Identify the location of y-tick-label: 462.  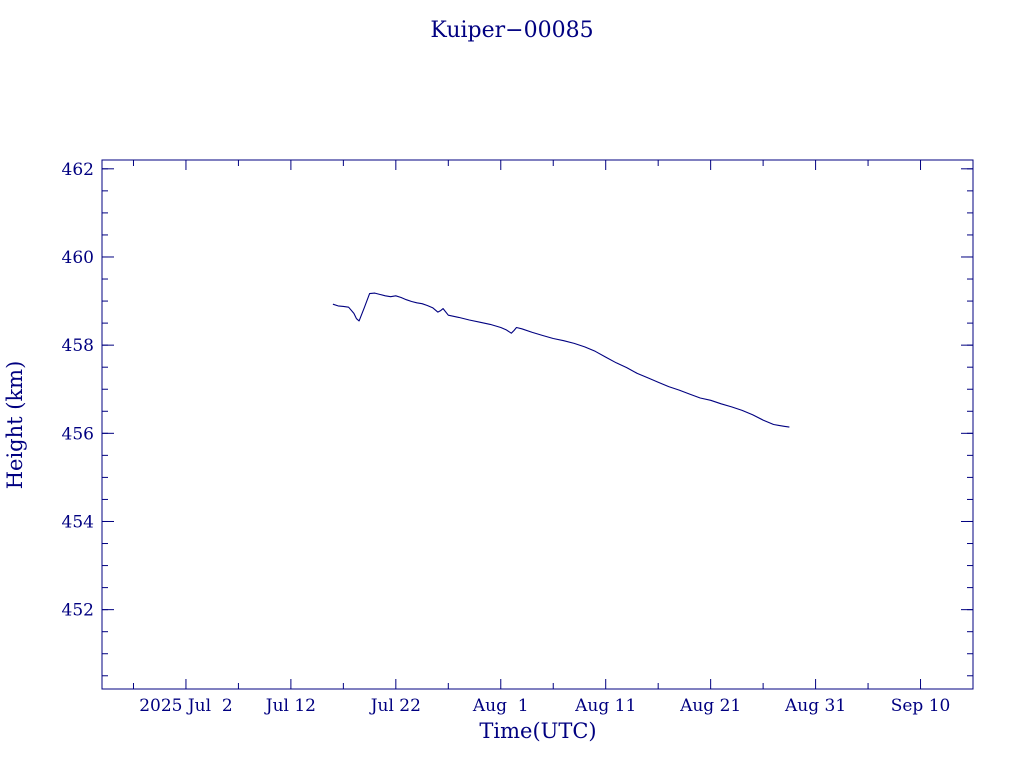
(78, 170).